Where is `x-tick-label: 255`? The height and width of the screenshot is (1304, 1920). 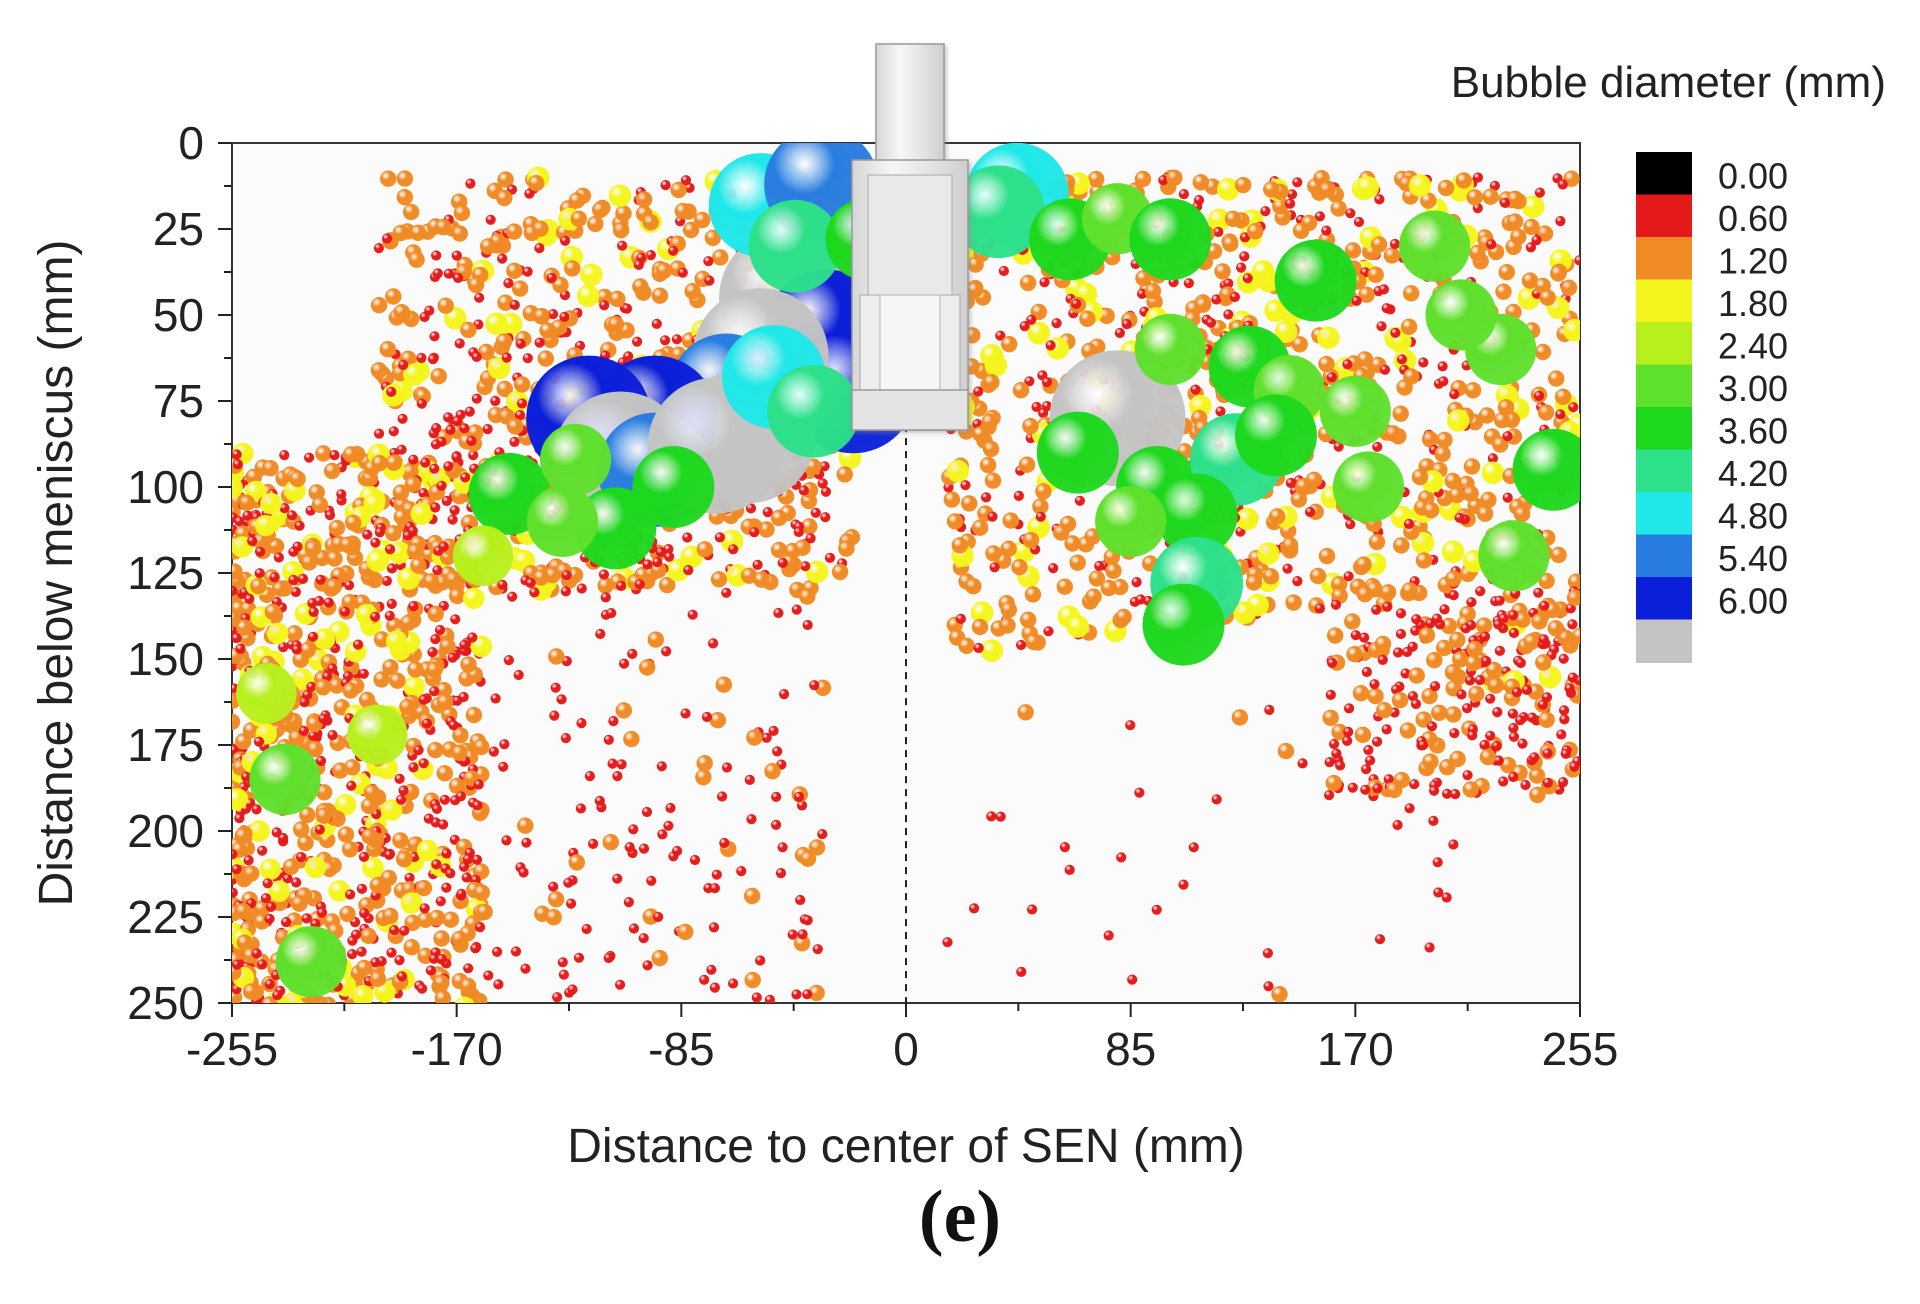
x-tick-label: 255 is located at coordinates (1580, 1049).